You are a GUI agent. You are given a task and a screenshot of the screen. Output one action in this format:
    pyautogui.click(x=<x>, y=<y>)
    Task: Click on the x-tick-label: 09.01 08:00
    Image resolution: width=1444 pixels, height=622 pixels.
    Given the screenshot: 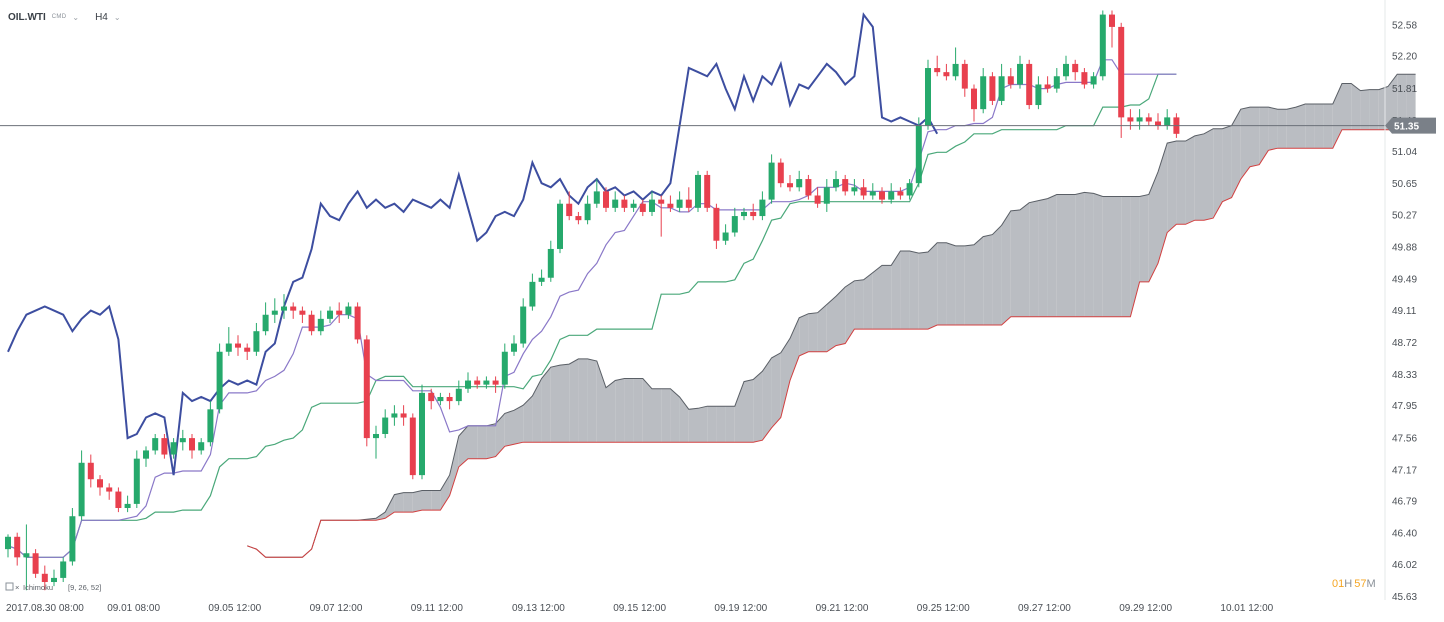 What is the action you would take?
    pyautogui.click(x=133, y=608)
    